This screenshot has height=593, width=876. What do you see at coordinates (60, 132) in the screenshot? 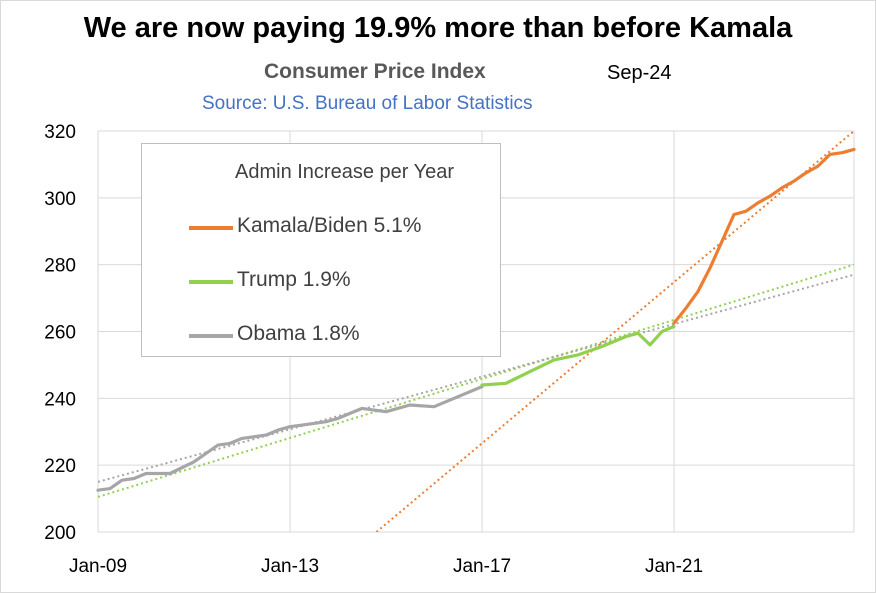
I see `y-tick-320: 320` at bounding box center [60, 132].